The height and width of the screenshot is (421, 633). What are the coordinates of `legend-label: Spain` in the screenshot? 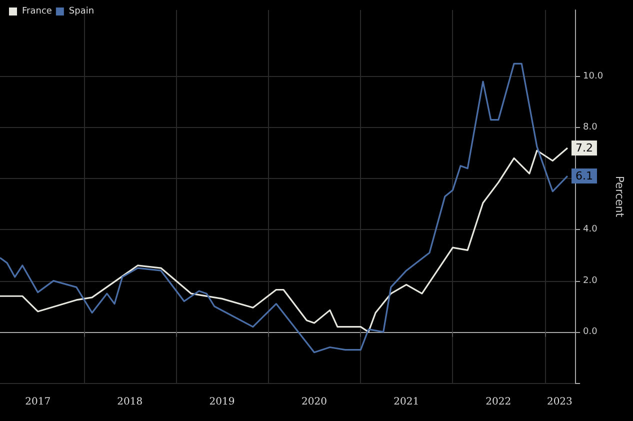 It's located at (81, 11).